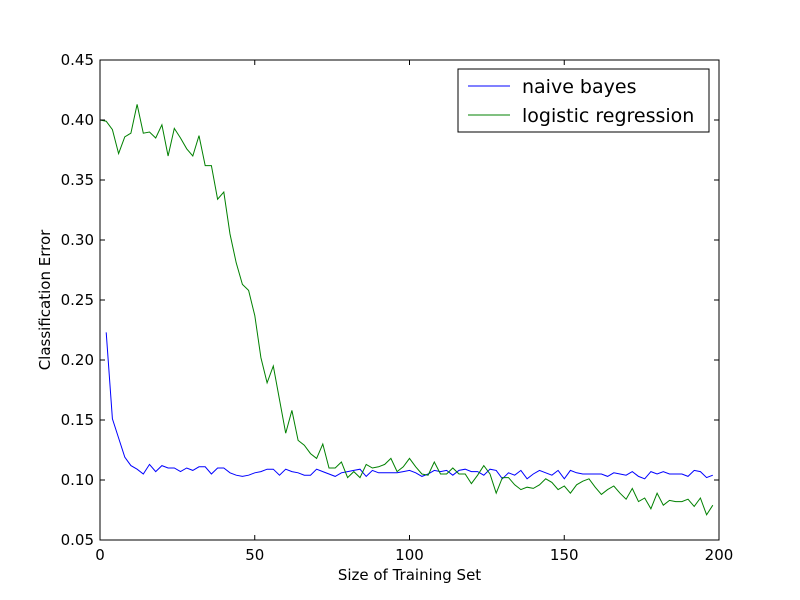  What do you see at coordinates (579, 87) in the screenshot?
I see `legend-label-naive-bayes: naive bayes` at bounding box center [579, 87].